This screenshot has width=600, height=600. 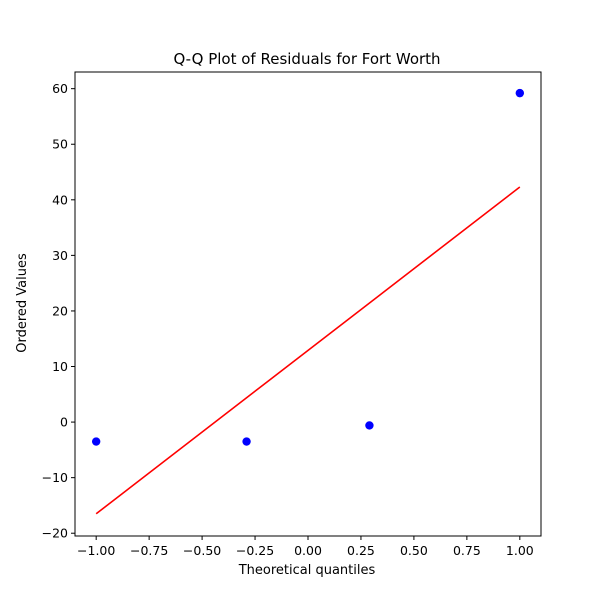 What do you see at coordinates (467, 550) in the screenshot?
I see `x-tick-label: 0.75` at bounding box center [467, 550].